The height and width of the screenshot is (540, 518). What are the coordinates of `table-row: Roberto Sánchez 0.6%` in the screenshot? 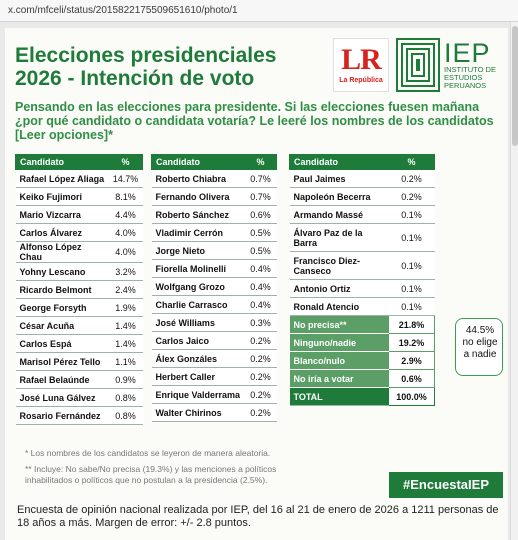 It's located at (214, 214).